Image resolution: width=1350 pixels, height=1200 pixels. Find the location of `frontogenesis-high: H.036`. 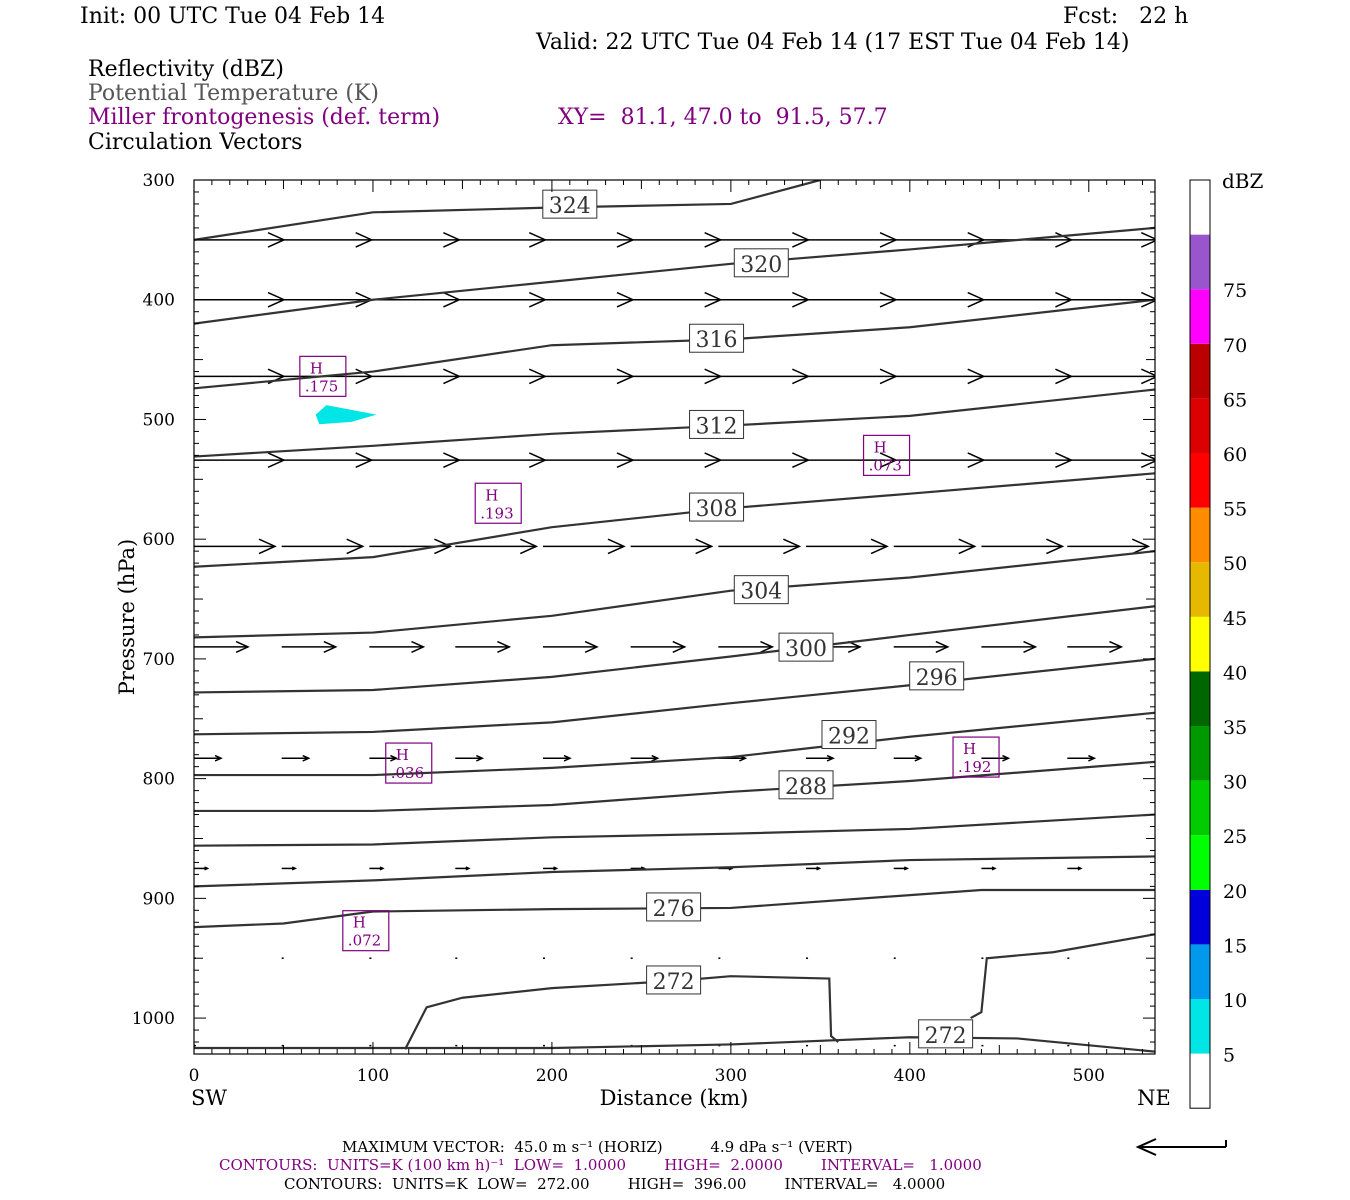

frontogenesis-high: H.036 is located at coordinates (409, 763).